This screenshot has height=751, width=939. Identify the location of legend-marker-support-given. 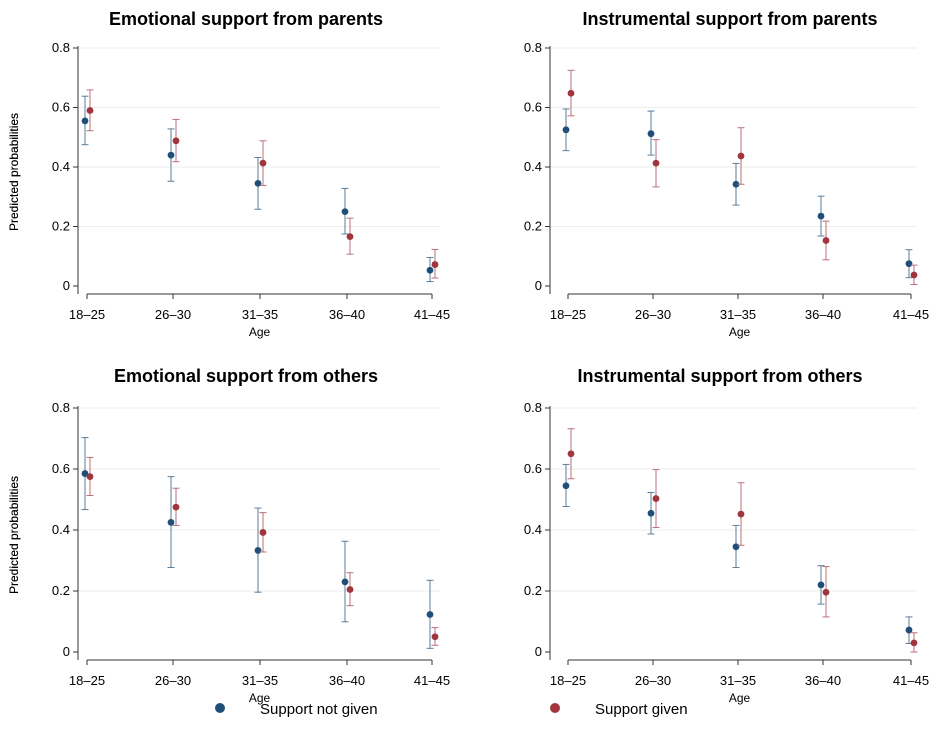
(555, 708).